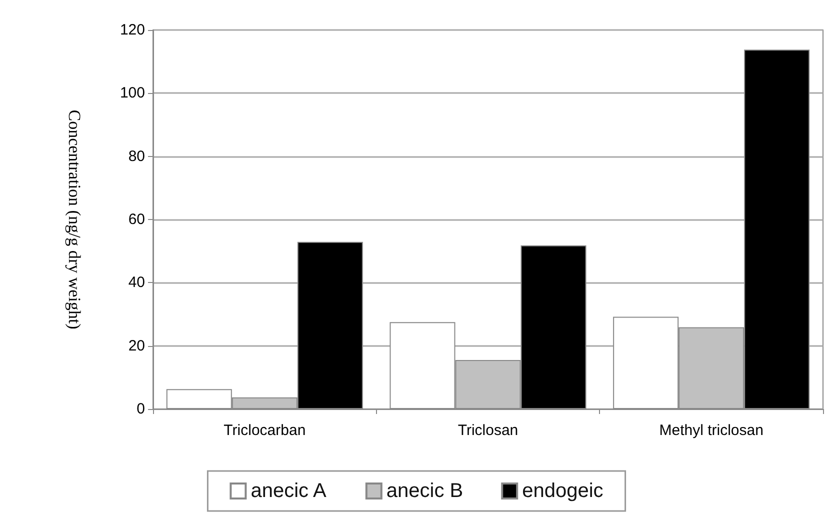  I want to click on x-tick-label: Methyl triclosan, so click(711, 430).